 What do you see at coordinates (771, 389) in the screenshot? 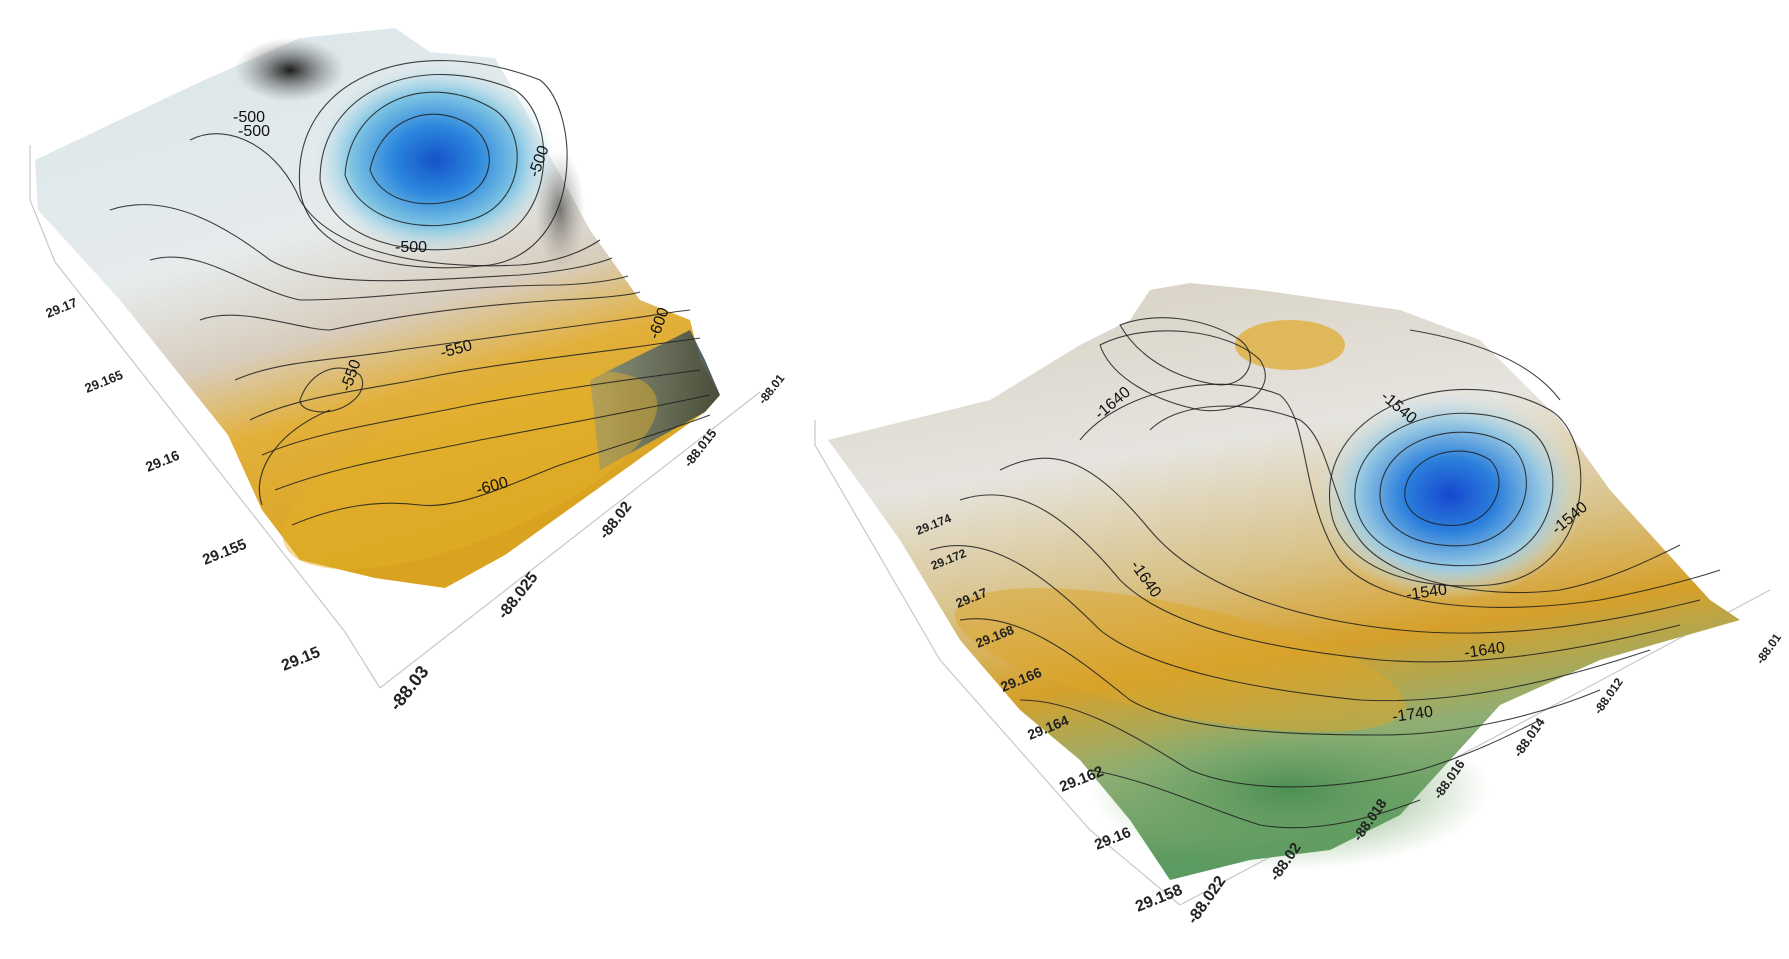
I see `left-lon-tick: -88.01` at bounding box center [771, 389].